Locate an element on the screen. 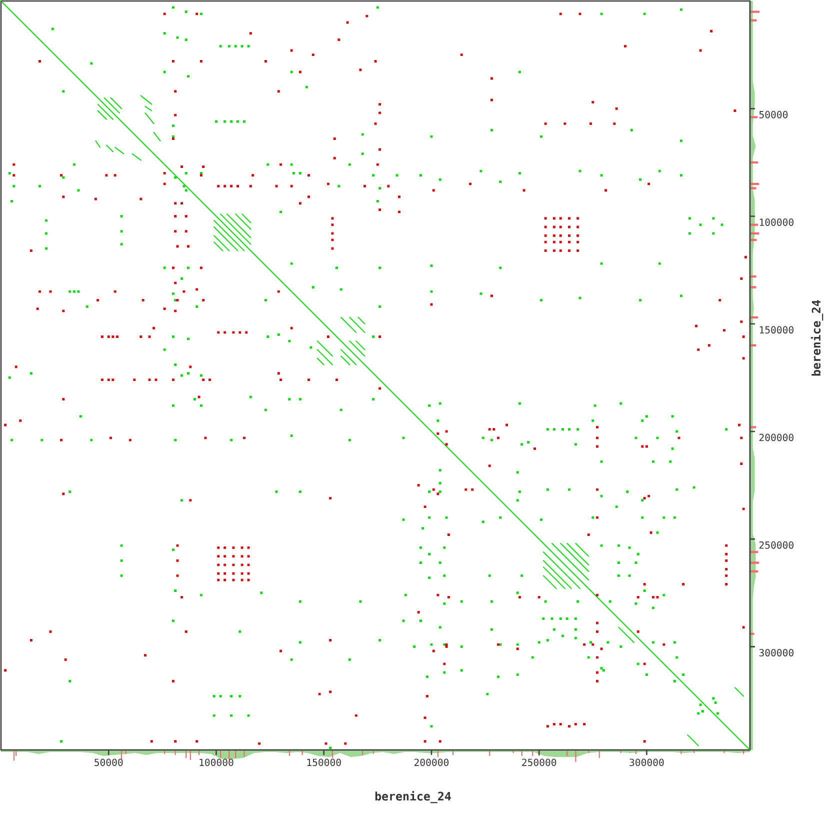 This screenshot has width=830, height=830. x-axis-title: berenice_24 is located at coordinates (413, 797).